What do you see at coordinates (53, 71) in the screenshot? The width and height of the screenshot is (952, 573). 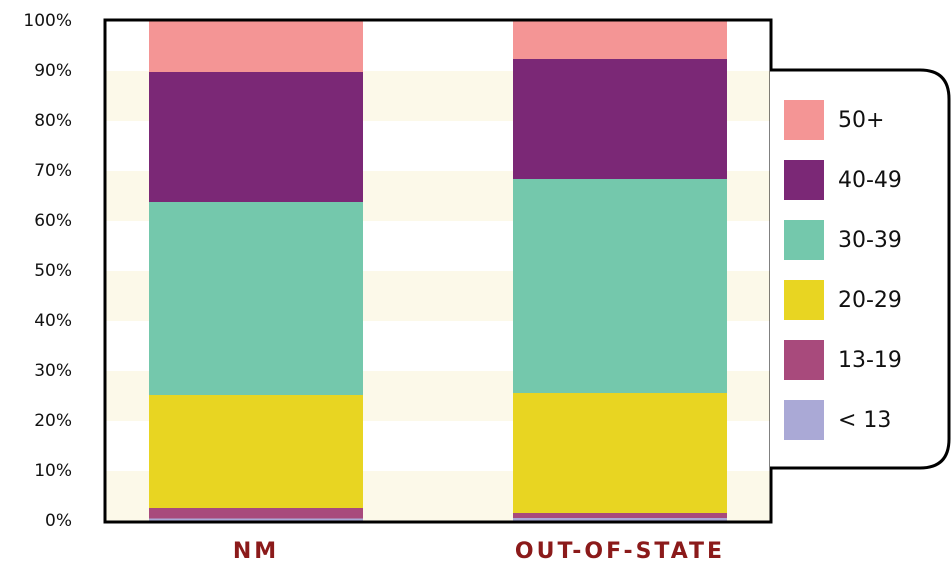 I see `y-tick-label: 90%` at bounding box center [53, 71].